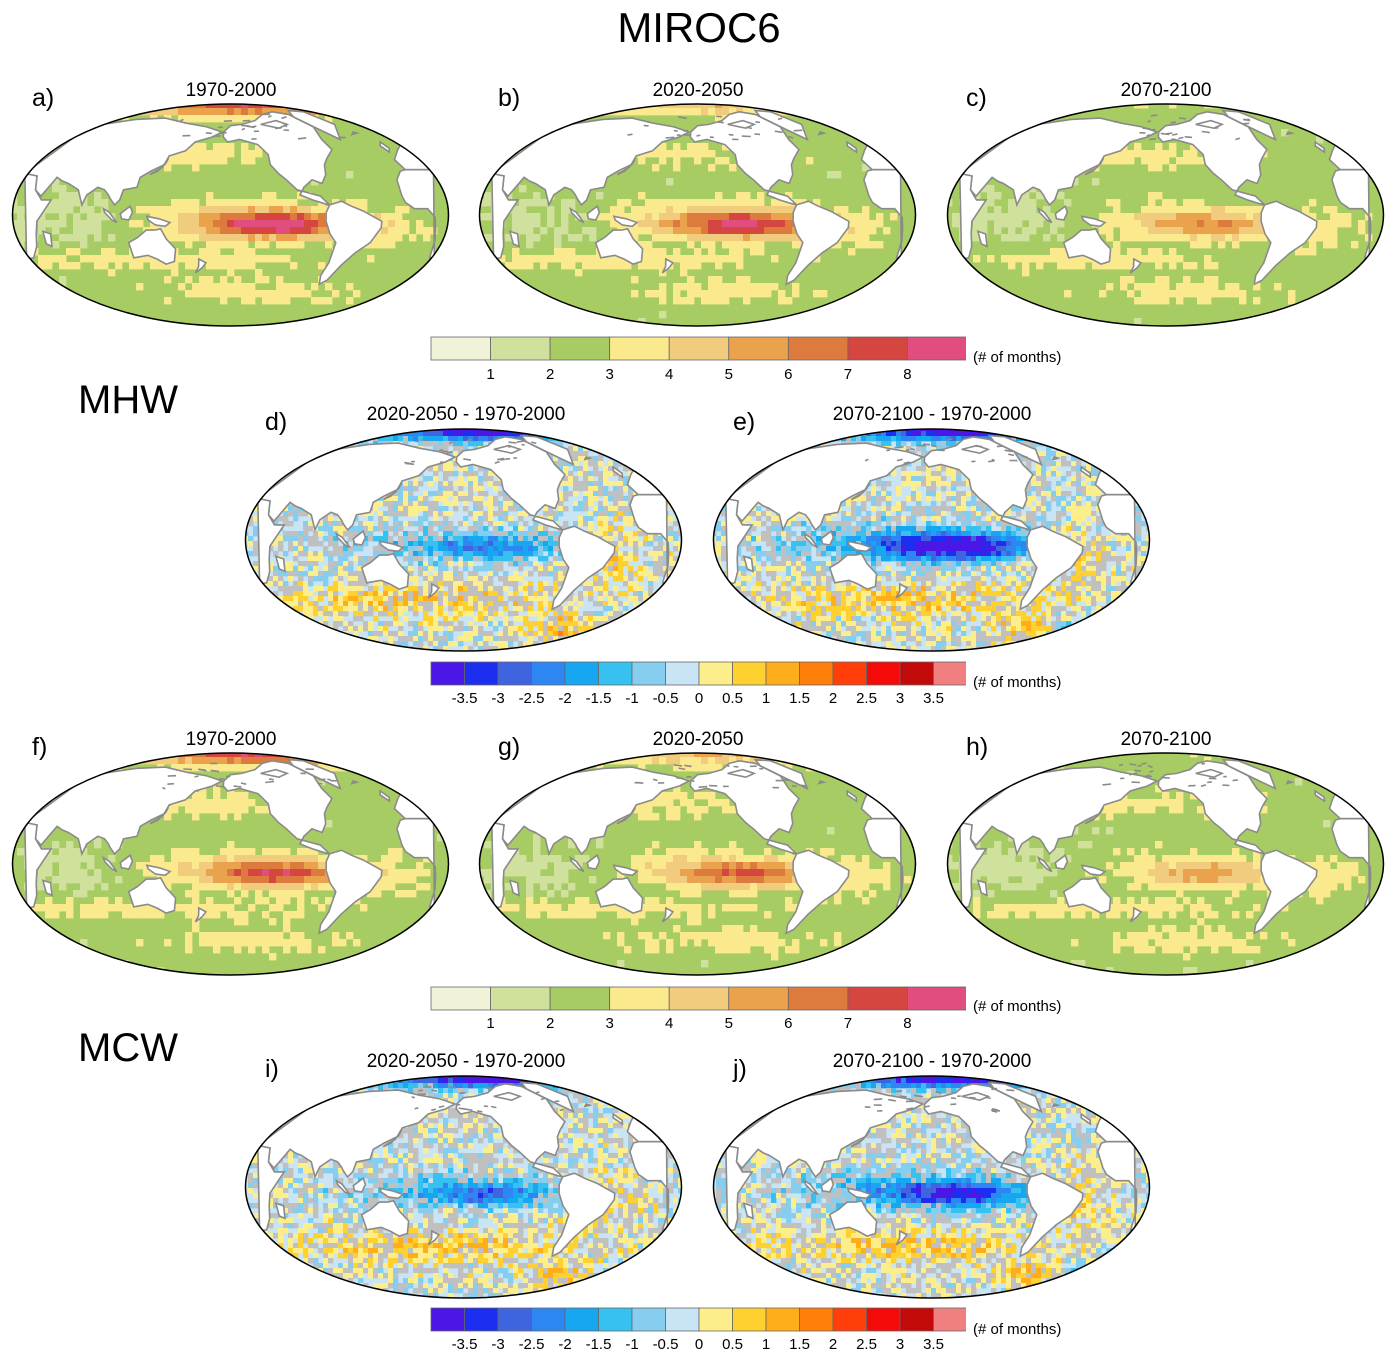  I want to click on panel-g-title: 2020-2050, so click(698, 739).